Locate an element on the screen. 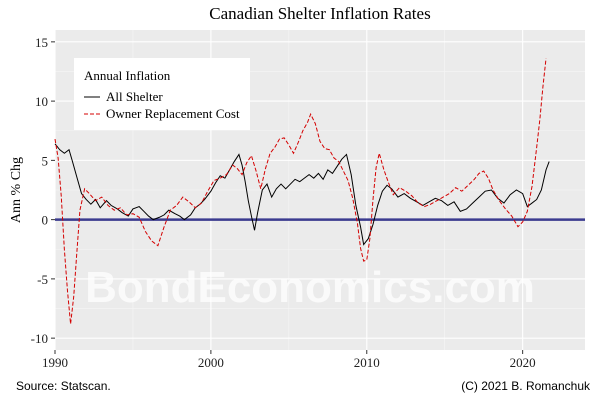 Image resolution: width=600 pixels, height=400 pixels. x-axis: 1990 2000 2010 2020 is located at coordinates (289, 360).